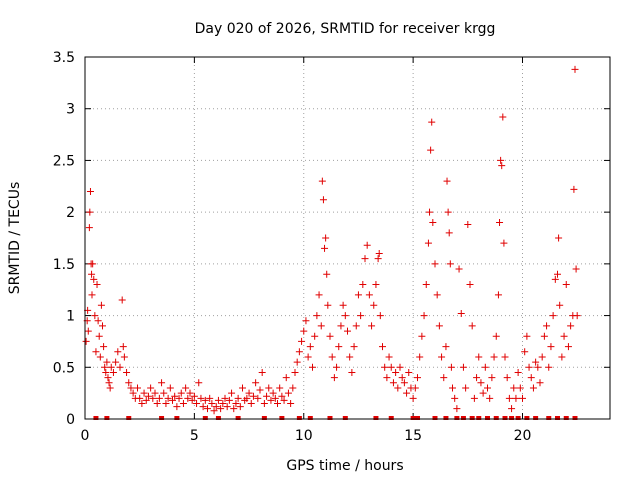 The width and height of the screenshot is (640, 480). I want to click on y-tick-label: 3.5, so click(64, 58).